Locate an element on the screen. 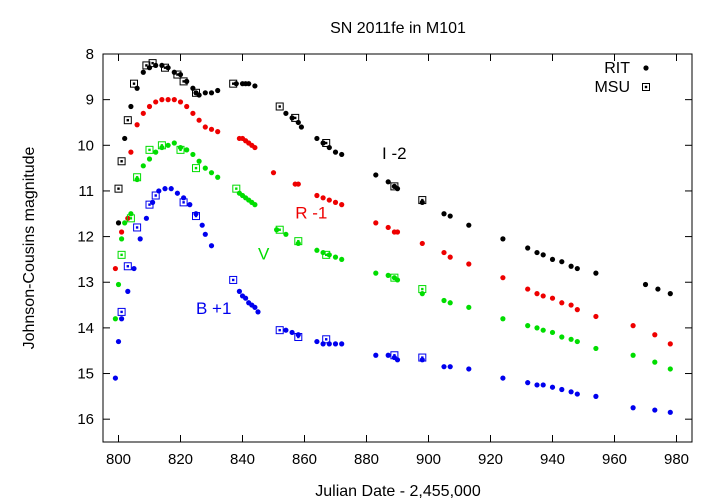 This screenshot has height=504, width=720. legend-label: RIT is located at coordinates (617, 68).